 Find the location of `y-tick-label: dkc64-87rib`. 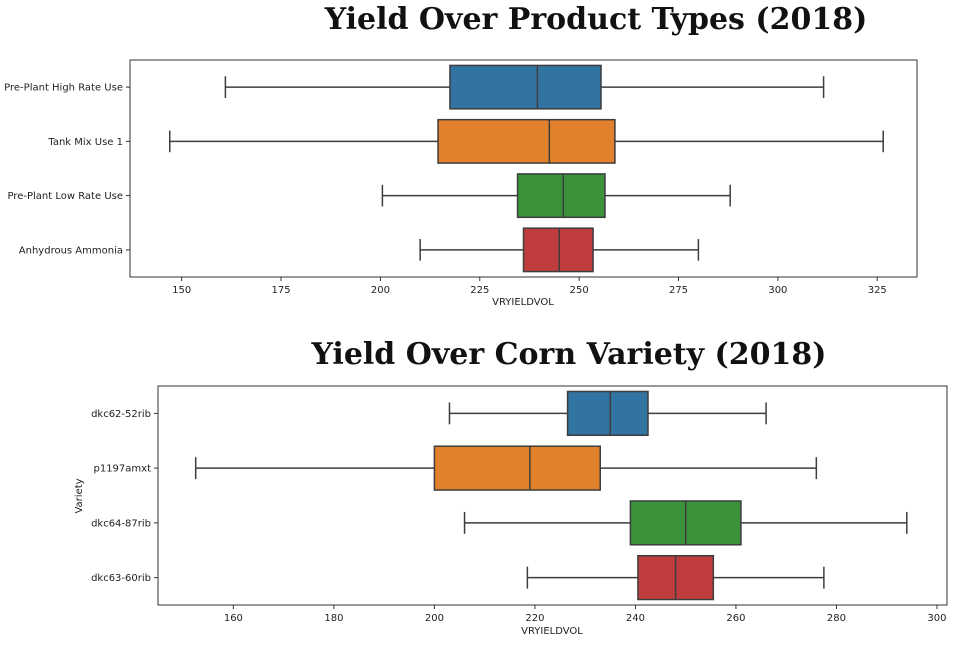

y-tick-label: dkc64-87rib is located at coordinates (121, 523).